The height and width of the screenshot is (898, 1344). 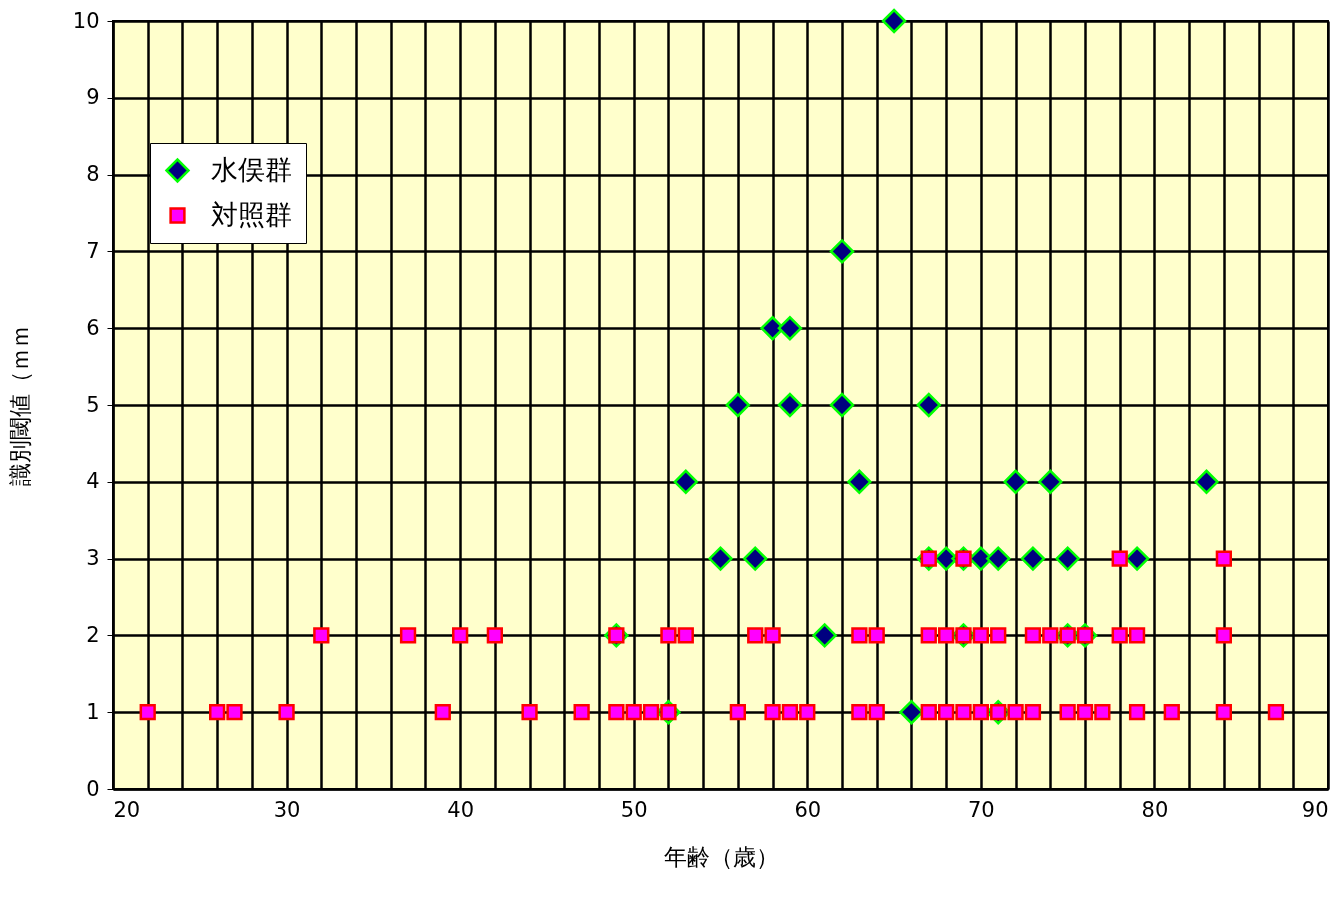 I want to click on x-axis-title: 年齢（歳）, so click(x=721, y=856).